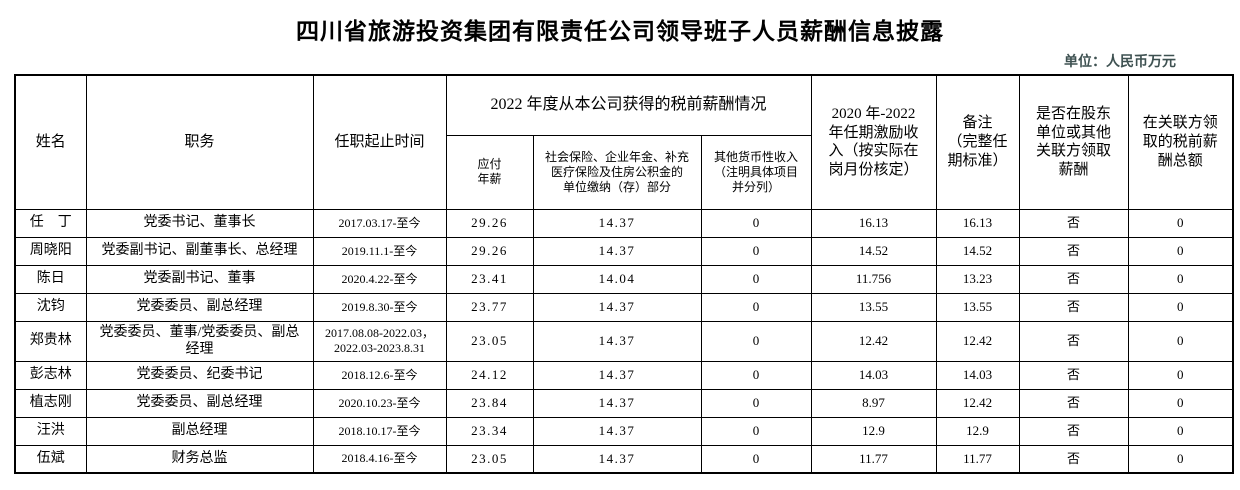  Describe the element at coordinates (489, 172) in the screenshot. I see `col-header-payable-salary: 应付 年薪` at that location.